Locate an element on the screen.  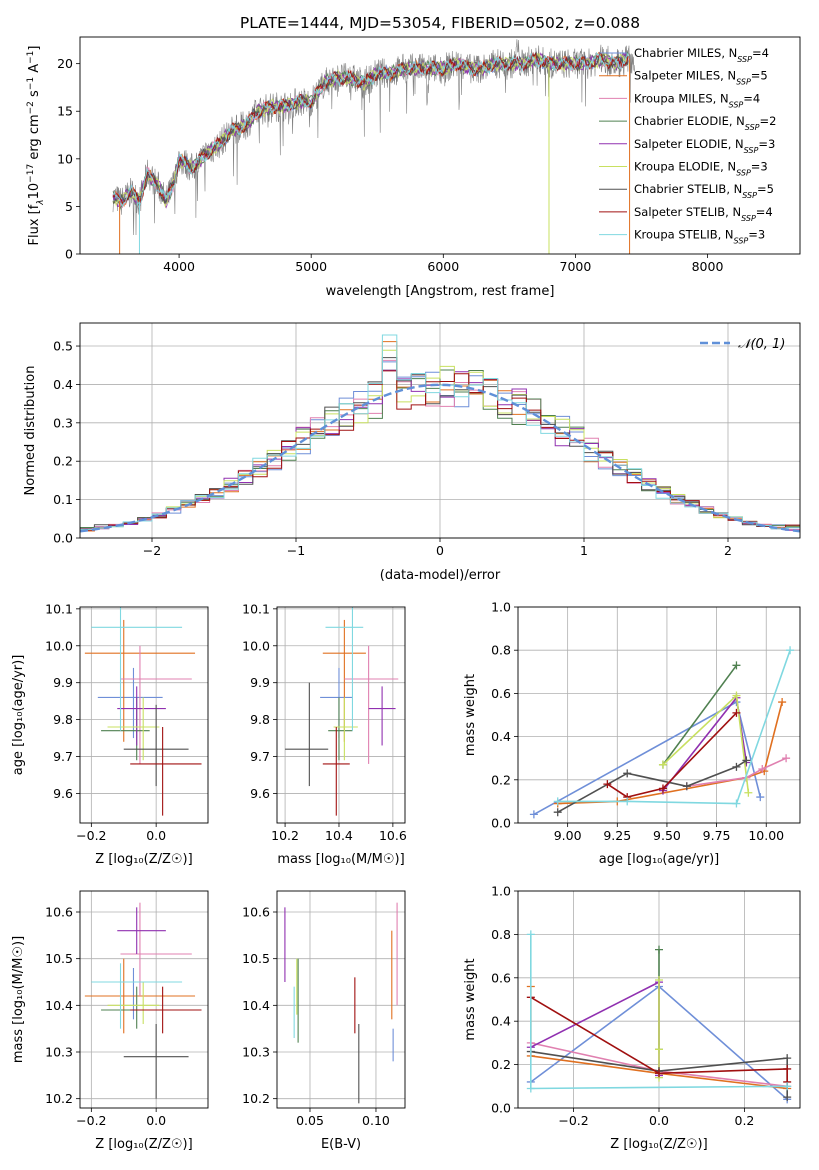
age-vs-Z-xtick-label: 0.0 is located at coordinates (156, 835).